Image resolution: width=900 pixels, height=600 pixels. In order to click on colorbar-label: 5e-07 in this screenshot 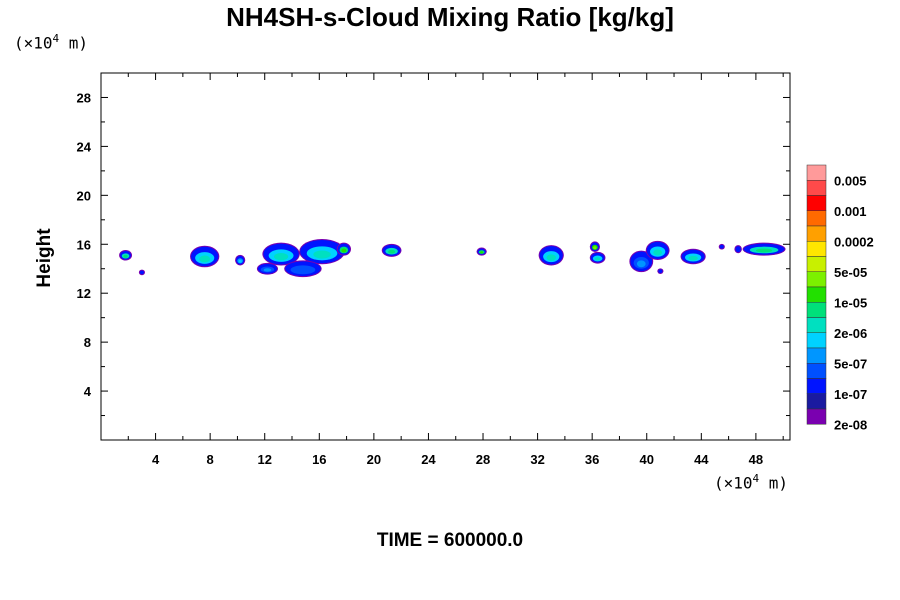, I will do `click(850, 363)`.